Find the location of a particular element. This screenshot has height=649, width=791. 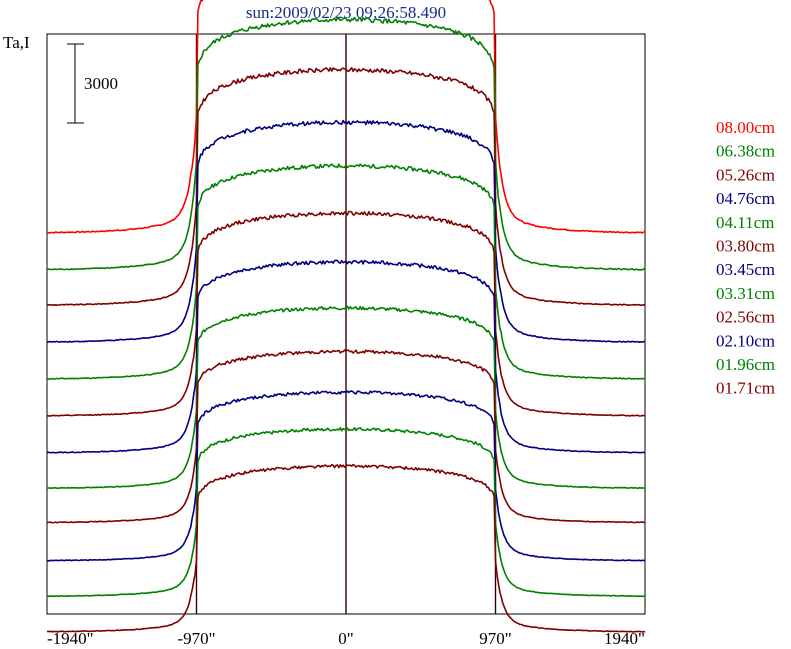

x-tick-label-0: -1940" is located at coordinates (70, 638).